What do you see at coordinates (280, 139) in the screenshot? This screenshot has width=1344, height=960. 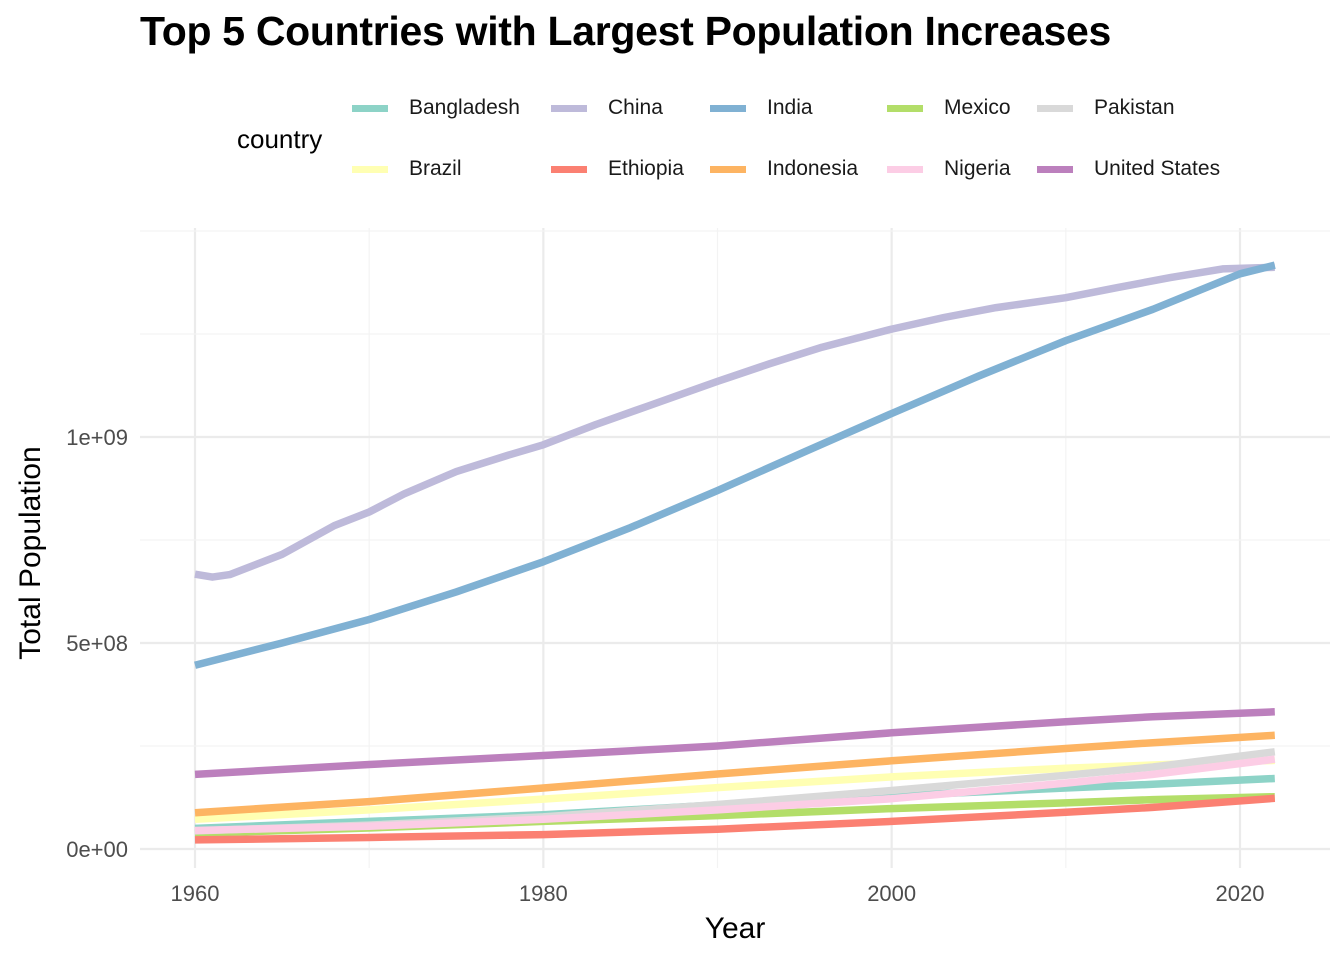 I see `legend-title: country` at bounding box center [280, 139].